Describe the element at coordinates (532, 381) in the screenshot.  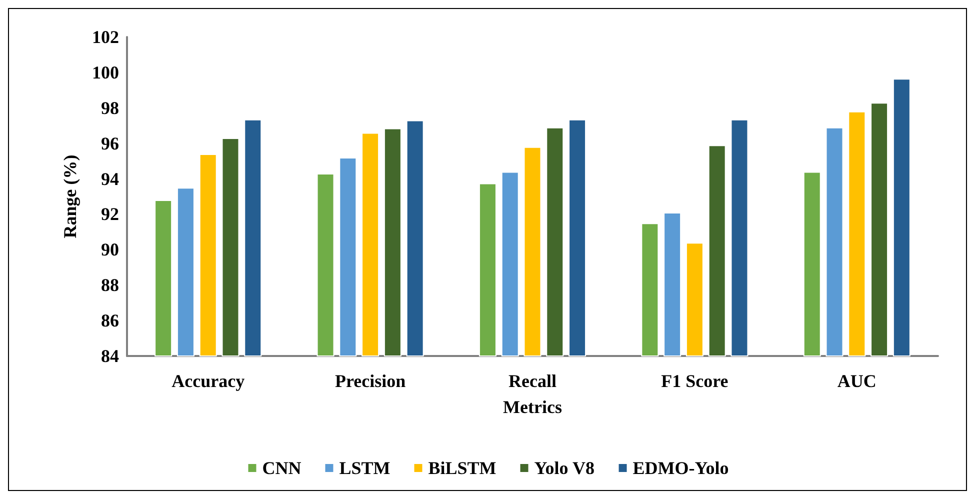
I see `x-tick-label: Recall` at that location.